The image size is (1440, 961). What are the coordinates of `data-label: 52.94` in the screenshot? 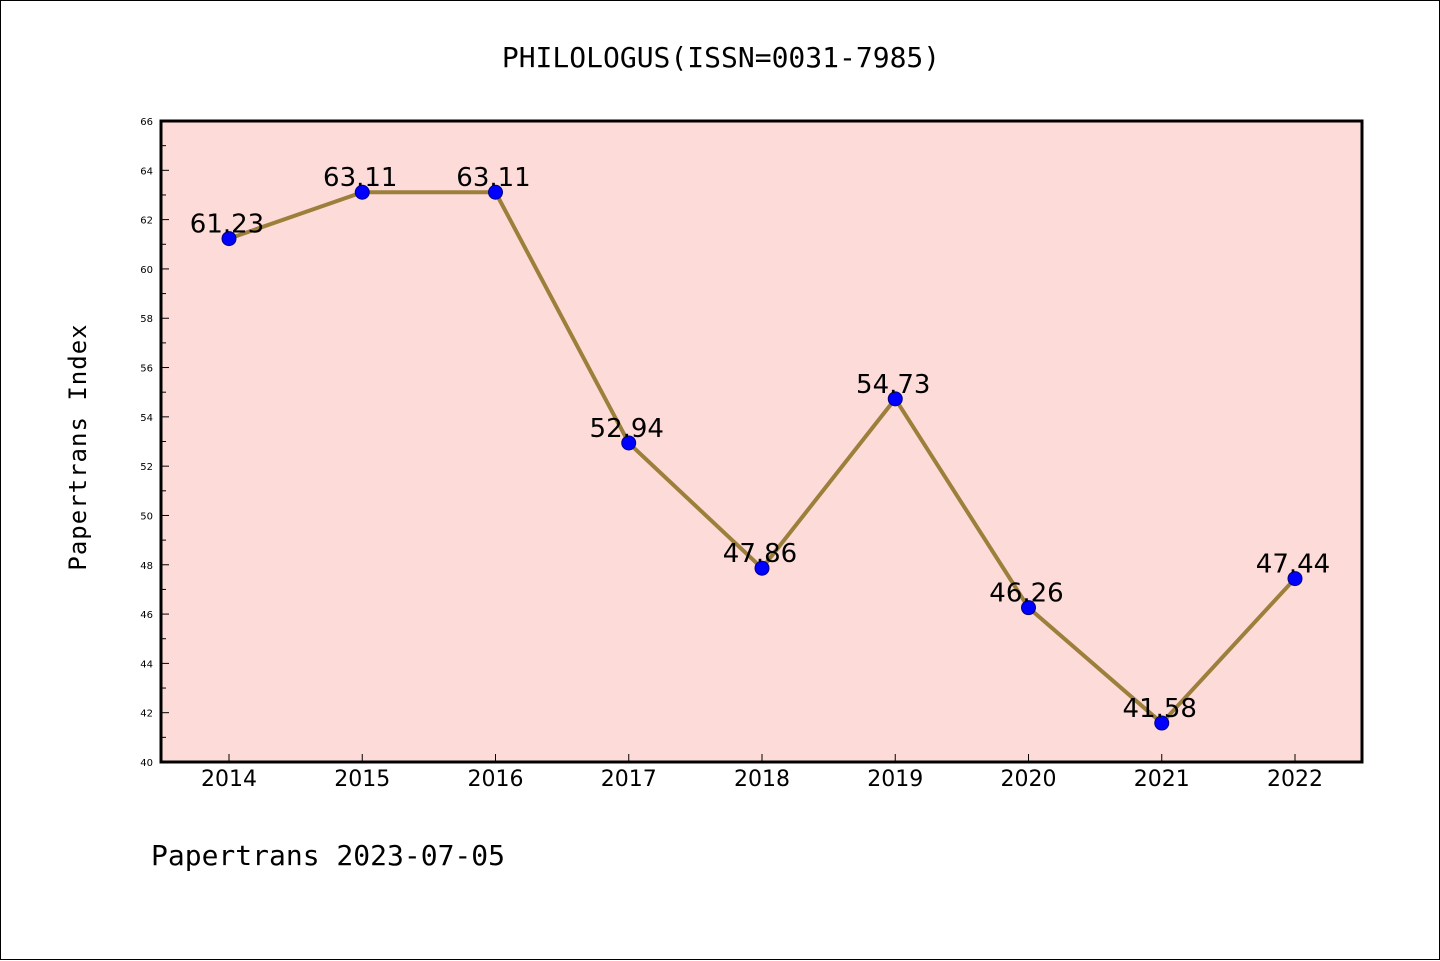 It's located at (627, 429).